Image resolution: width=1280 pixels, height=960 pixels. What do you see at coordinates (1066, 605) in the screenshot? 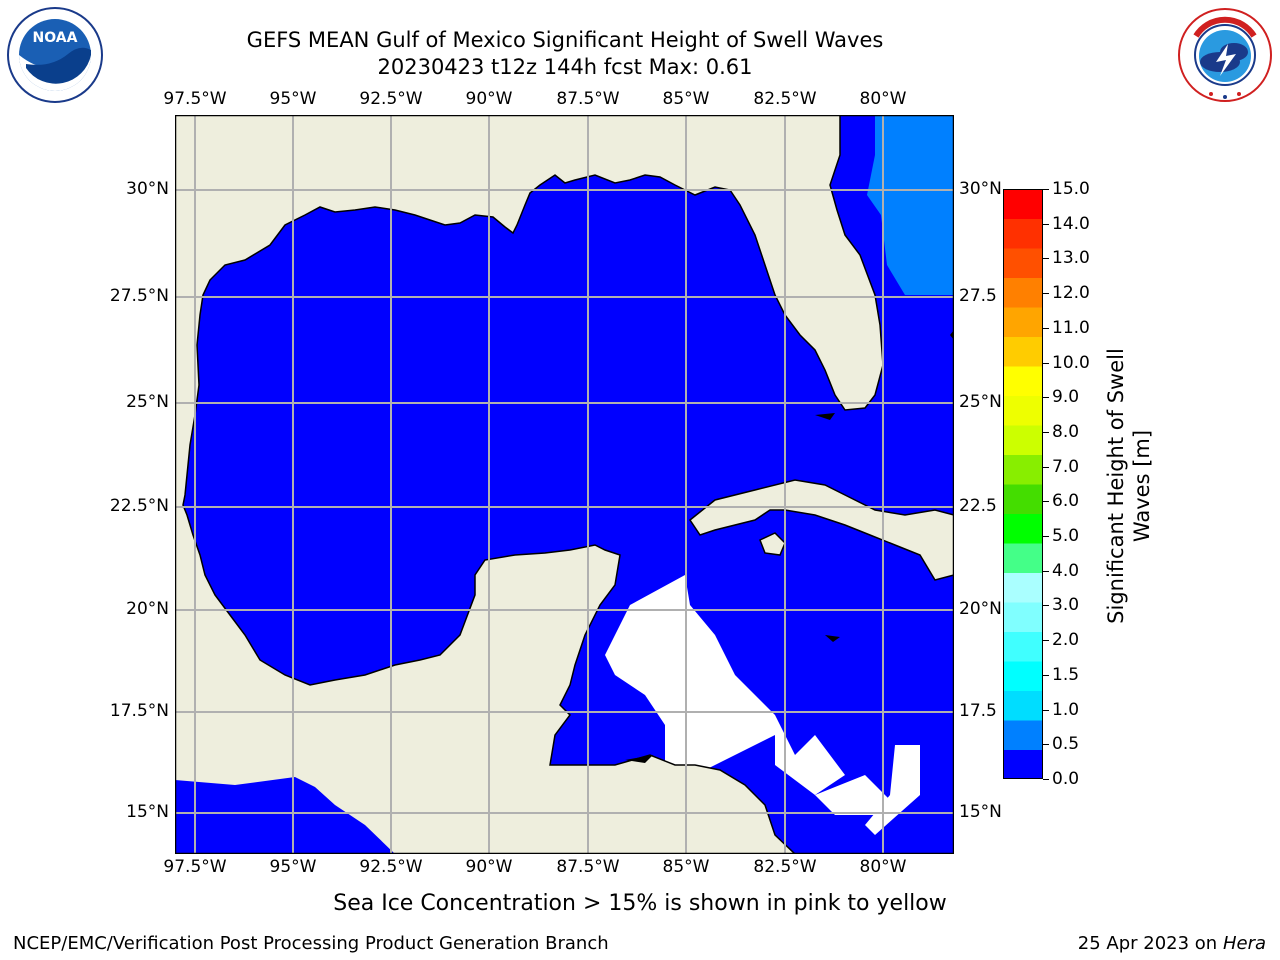
I see `colorbar-tick-label: 3.0` at bounding box center [1066, 605].